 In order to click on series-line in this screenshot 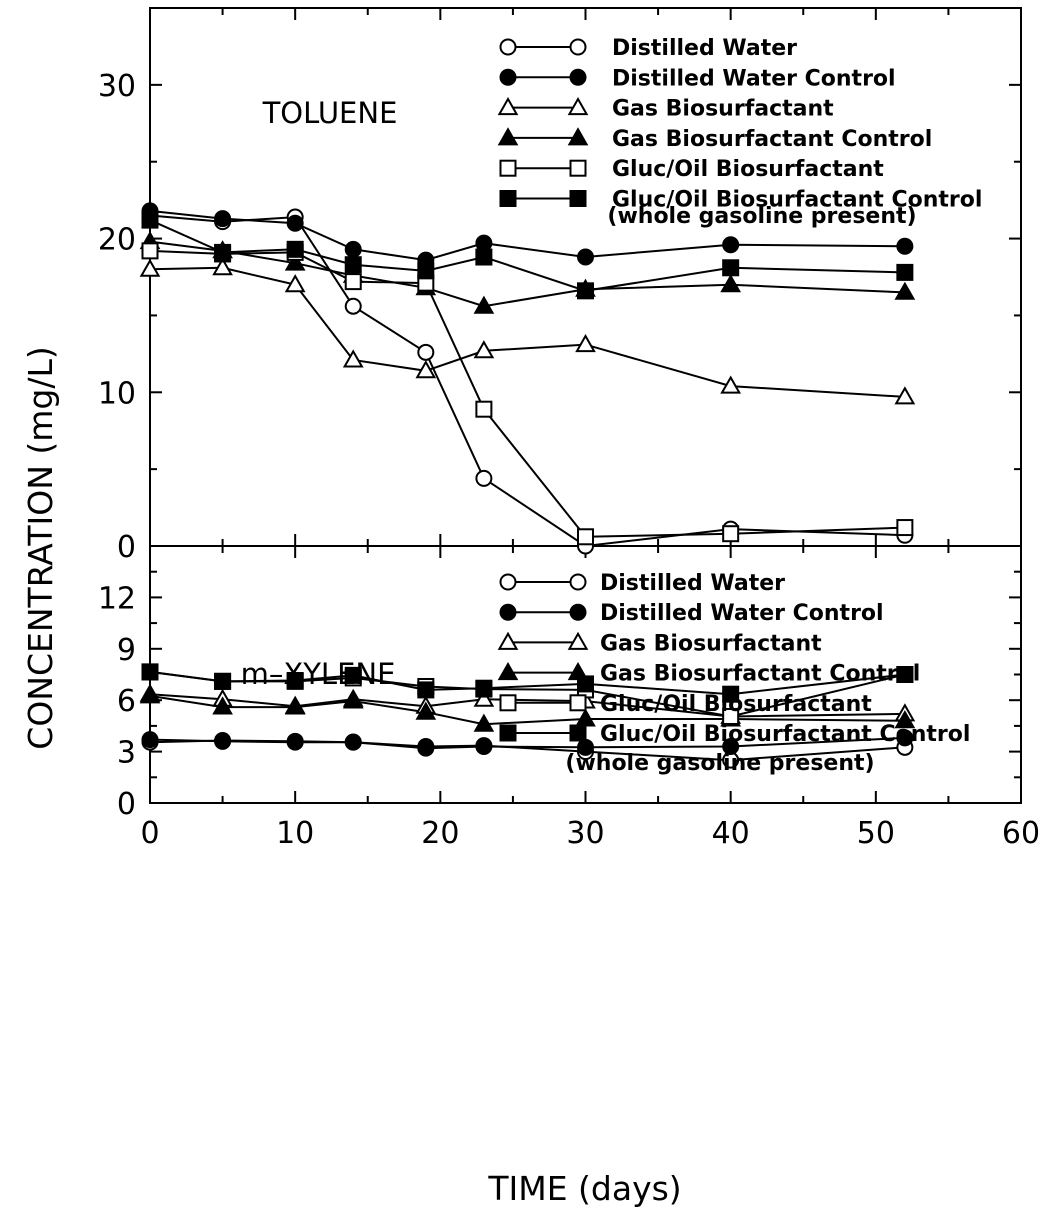, I will do `click(527, 255)`.